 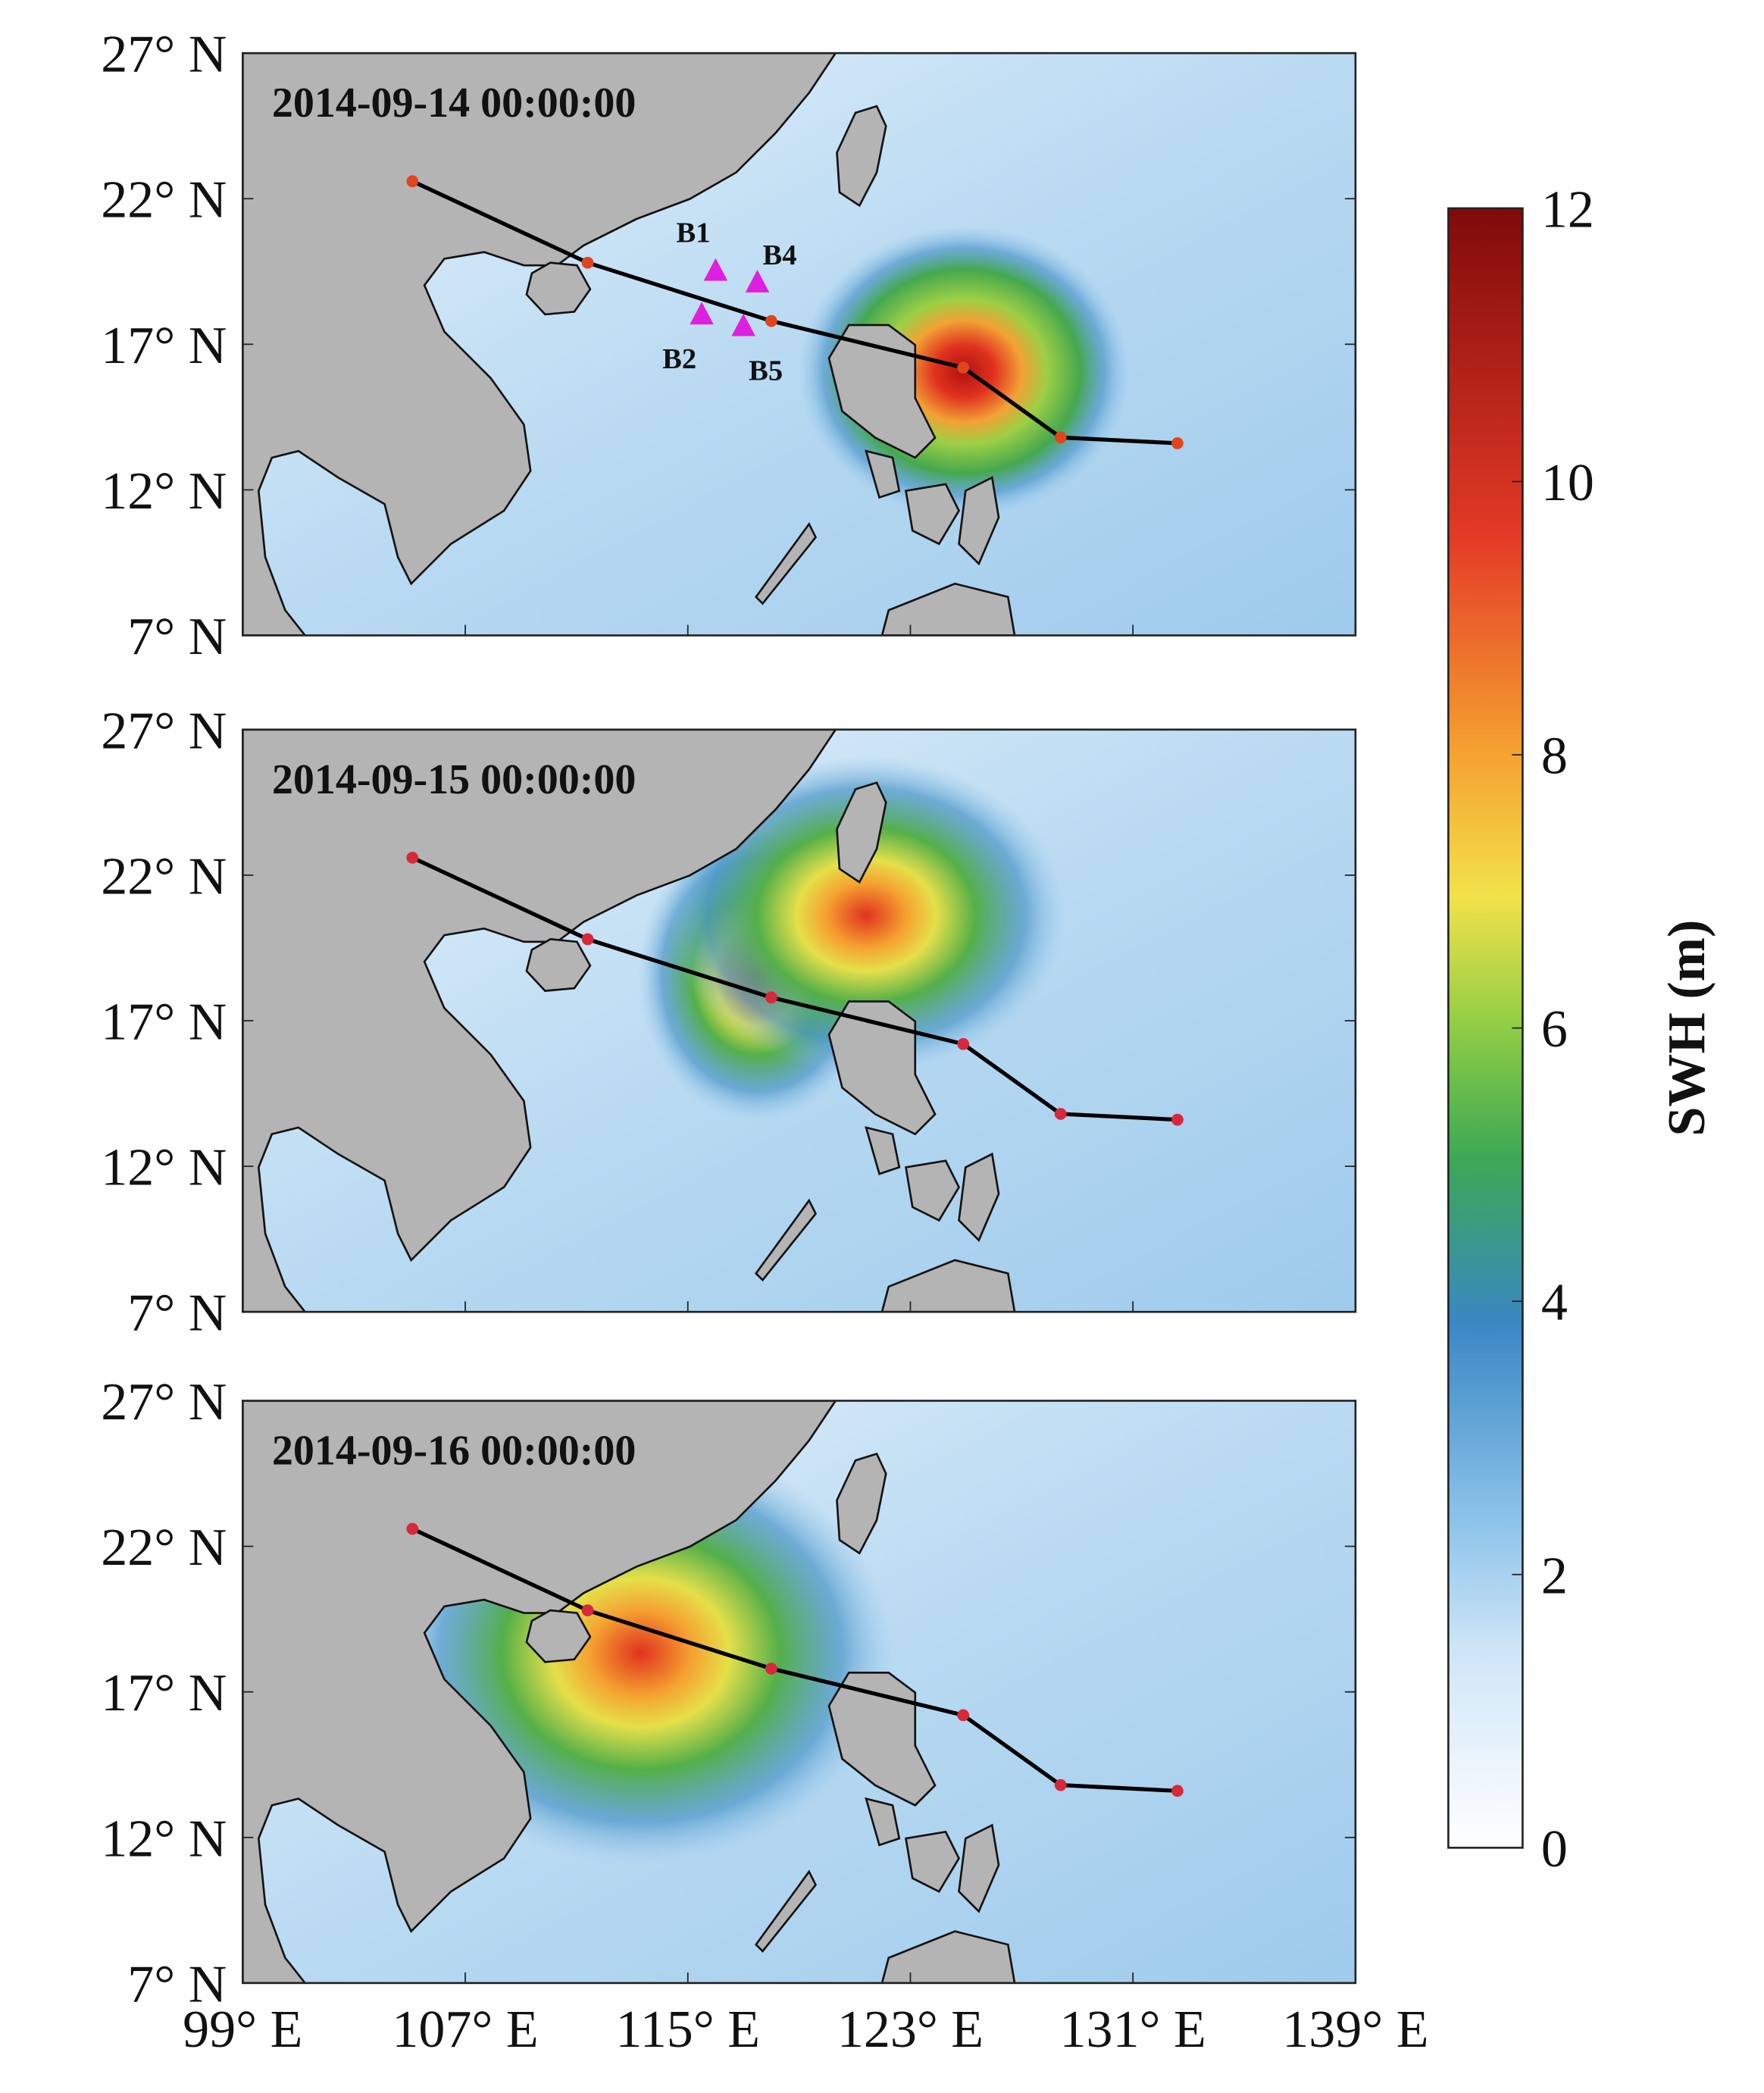 I want to click on colorbar-tick-label: 6, so click(x=1554, y=1029).